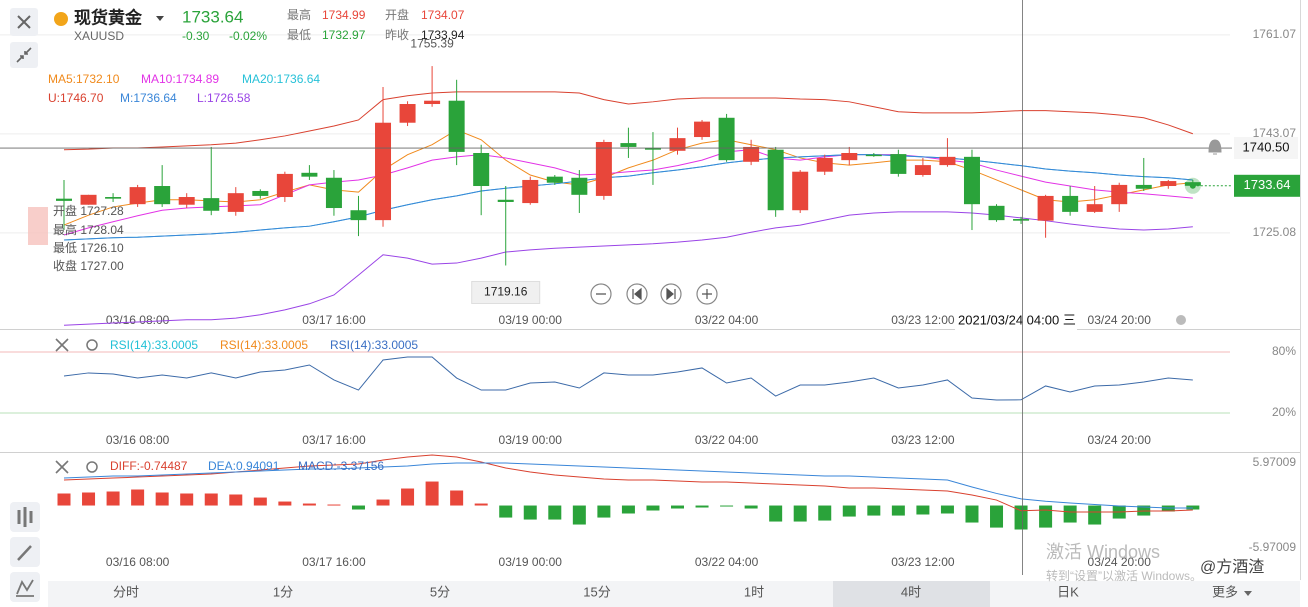 Image resolution: width=1308 pixels, height=607 pixels. Describe the element at coordinates (1267, 184) in the screenshot. I see `last-price-label: 1733.64` at that location.